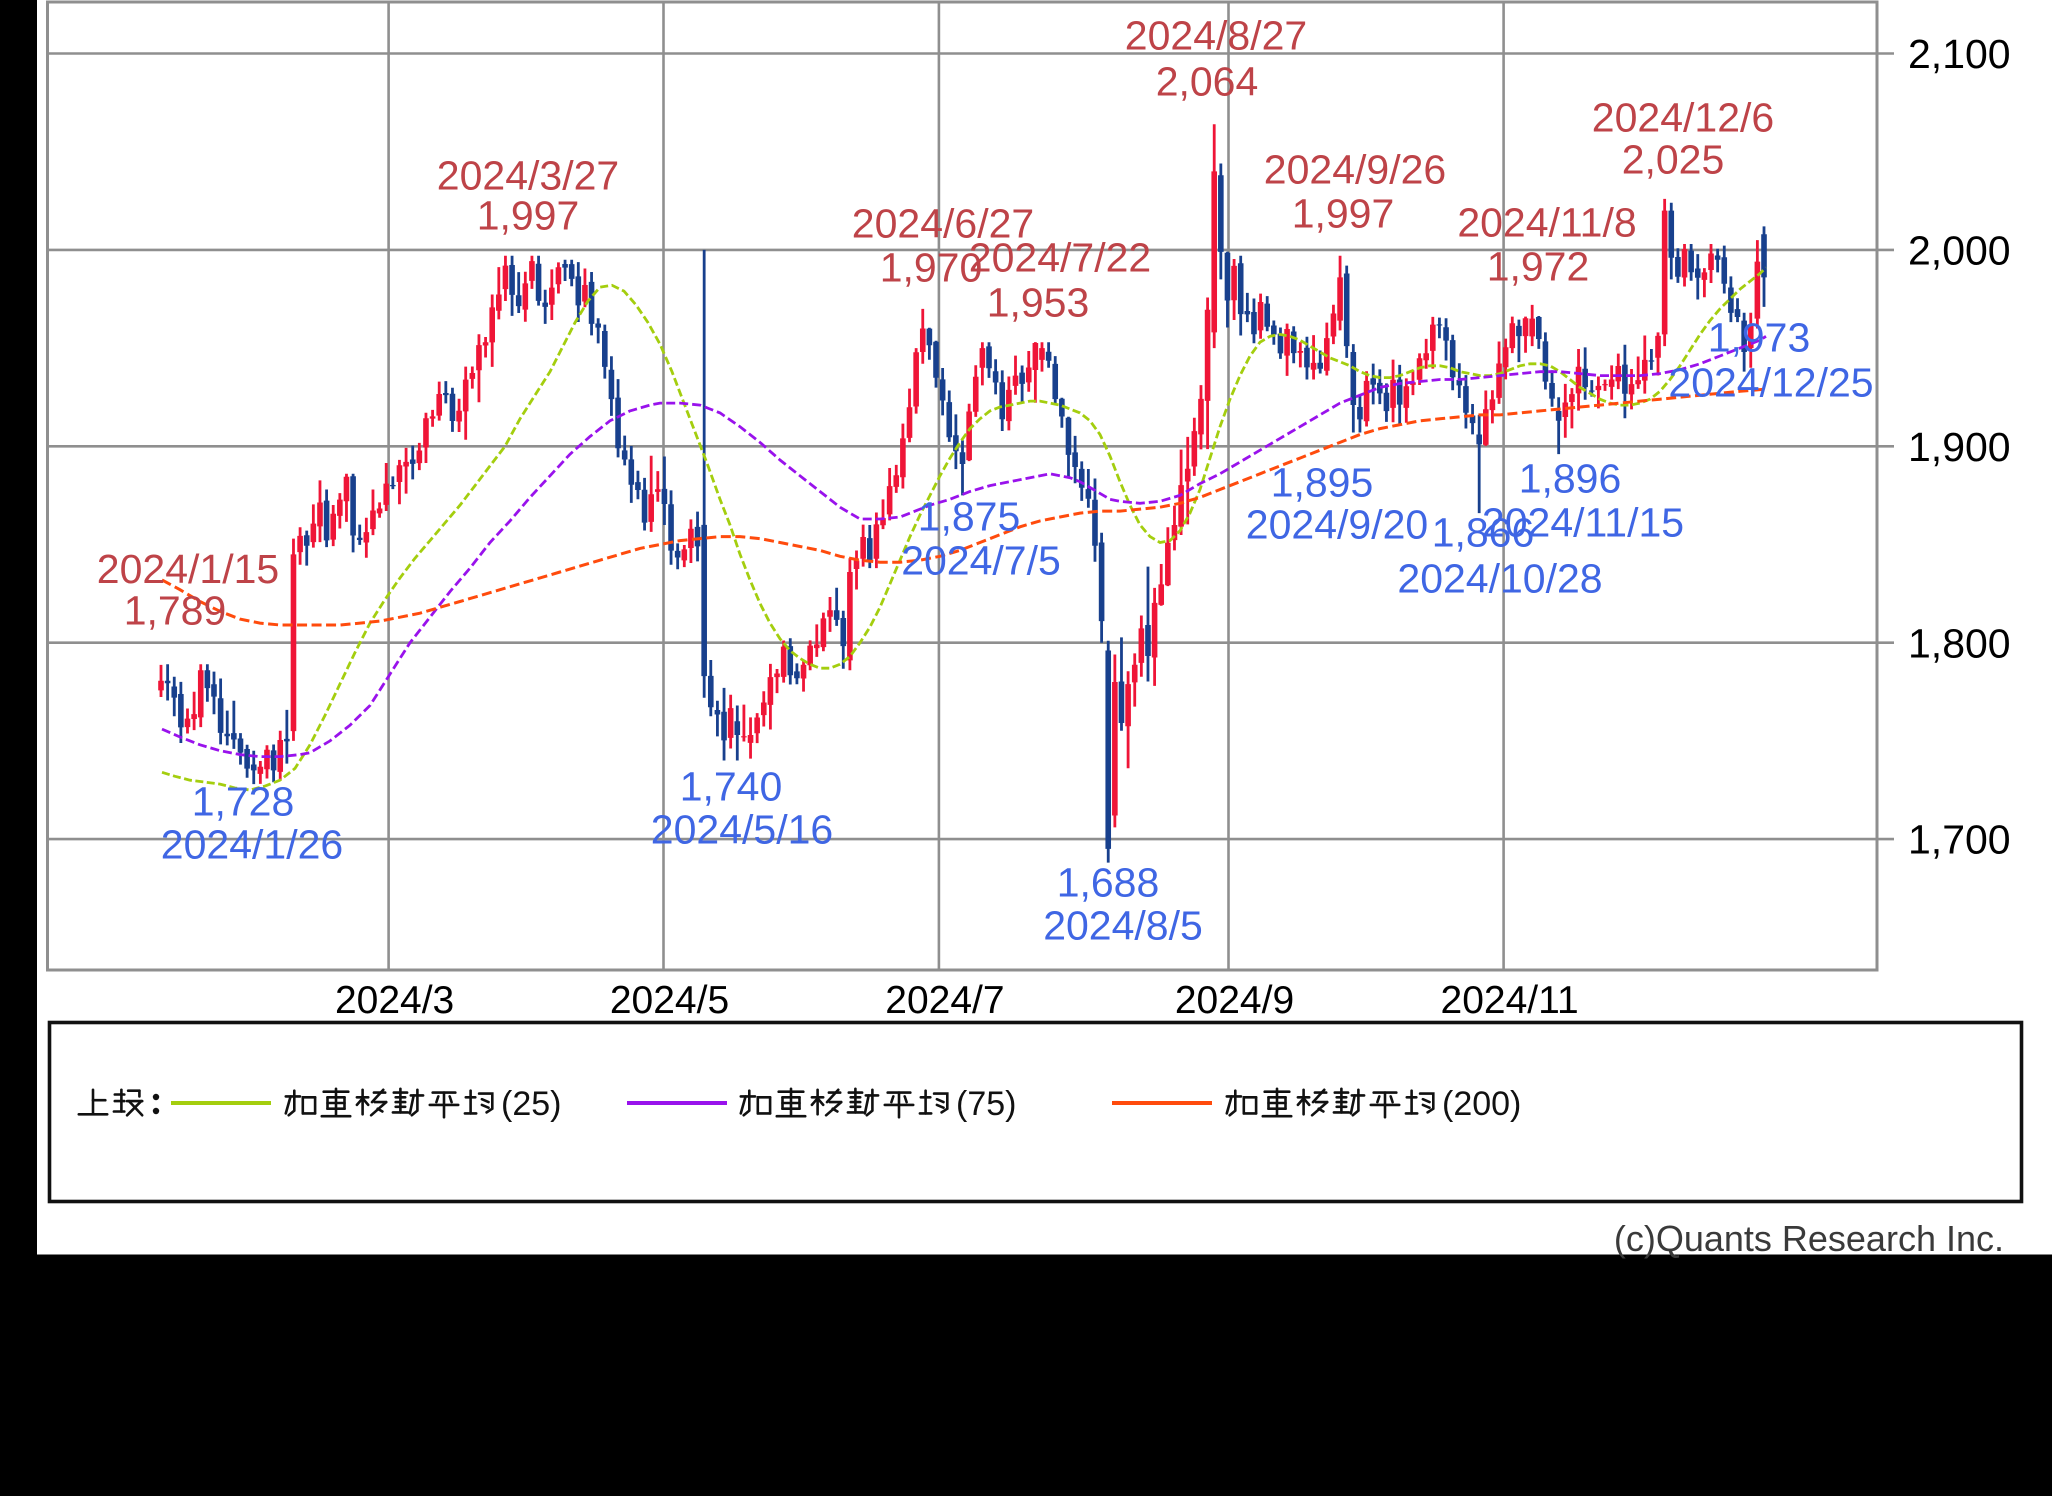 The height and width of the screenshot is (1496, 2052). What do you see at coordinates (1570, 479) in the screenshot?
I see `svg-text: 1,896` at bounding box center [1570, 479].